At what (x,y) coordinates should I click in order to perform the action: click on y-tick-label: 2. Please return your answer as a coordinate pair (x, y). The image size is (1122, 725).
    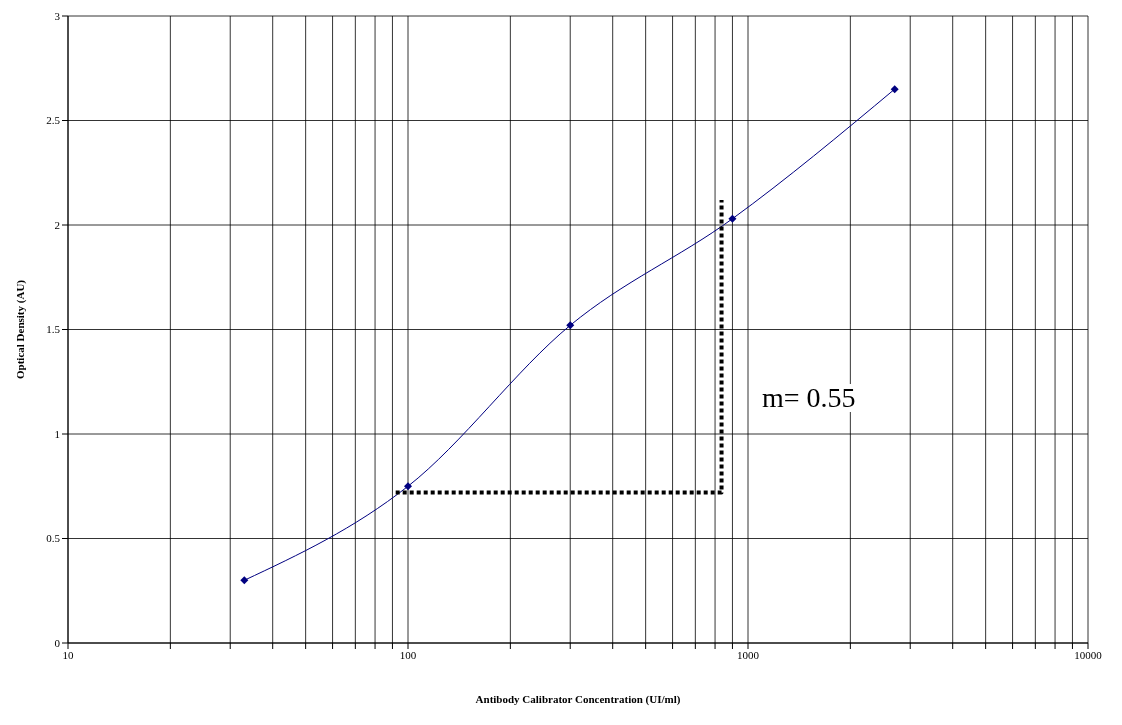
    Looking at the image, I should click on (57, 224).